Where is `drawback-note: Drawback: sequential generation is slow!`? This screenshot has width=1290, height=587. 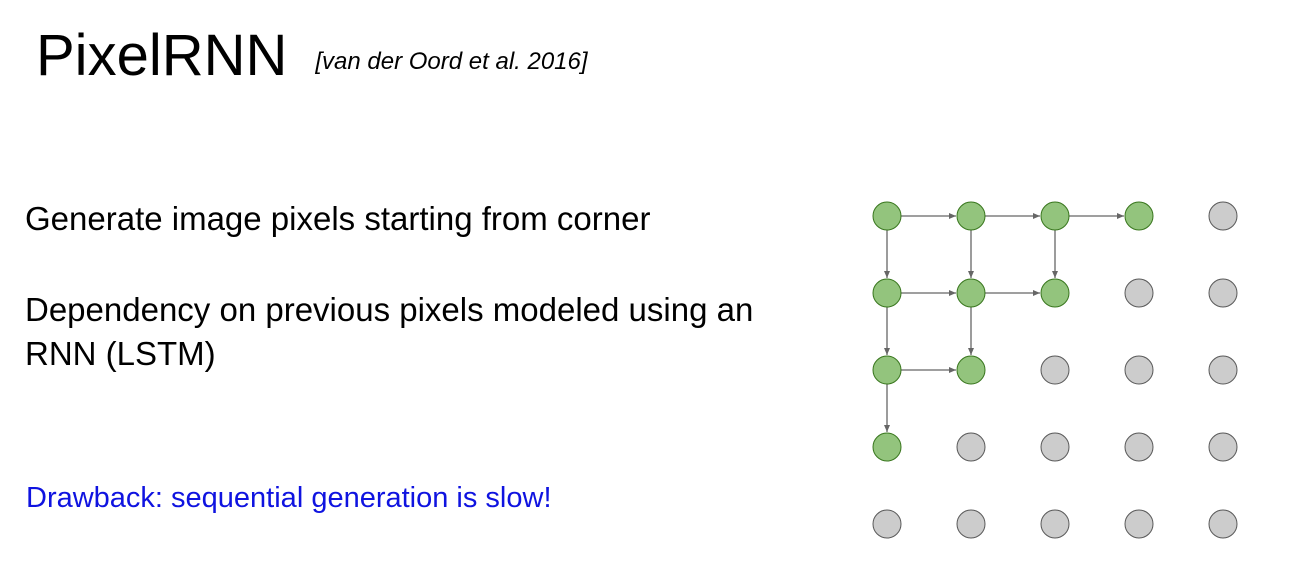
drawback-note: Drawback: sequential generation is slow! is located at coordinates (289, 498).